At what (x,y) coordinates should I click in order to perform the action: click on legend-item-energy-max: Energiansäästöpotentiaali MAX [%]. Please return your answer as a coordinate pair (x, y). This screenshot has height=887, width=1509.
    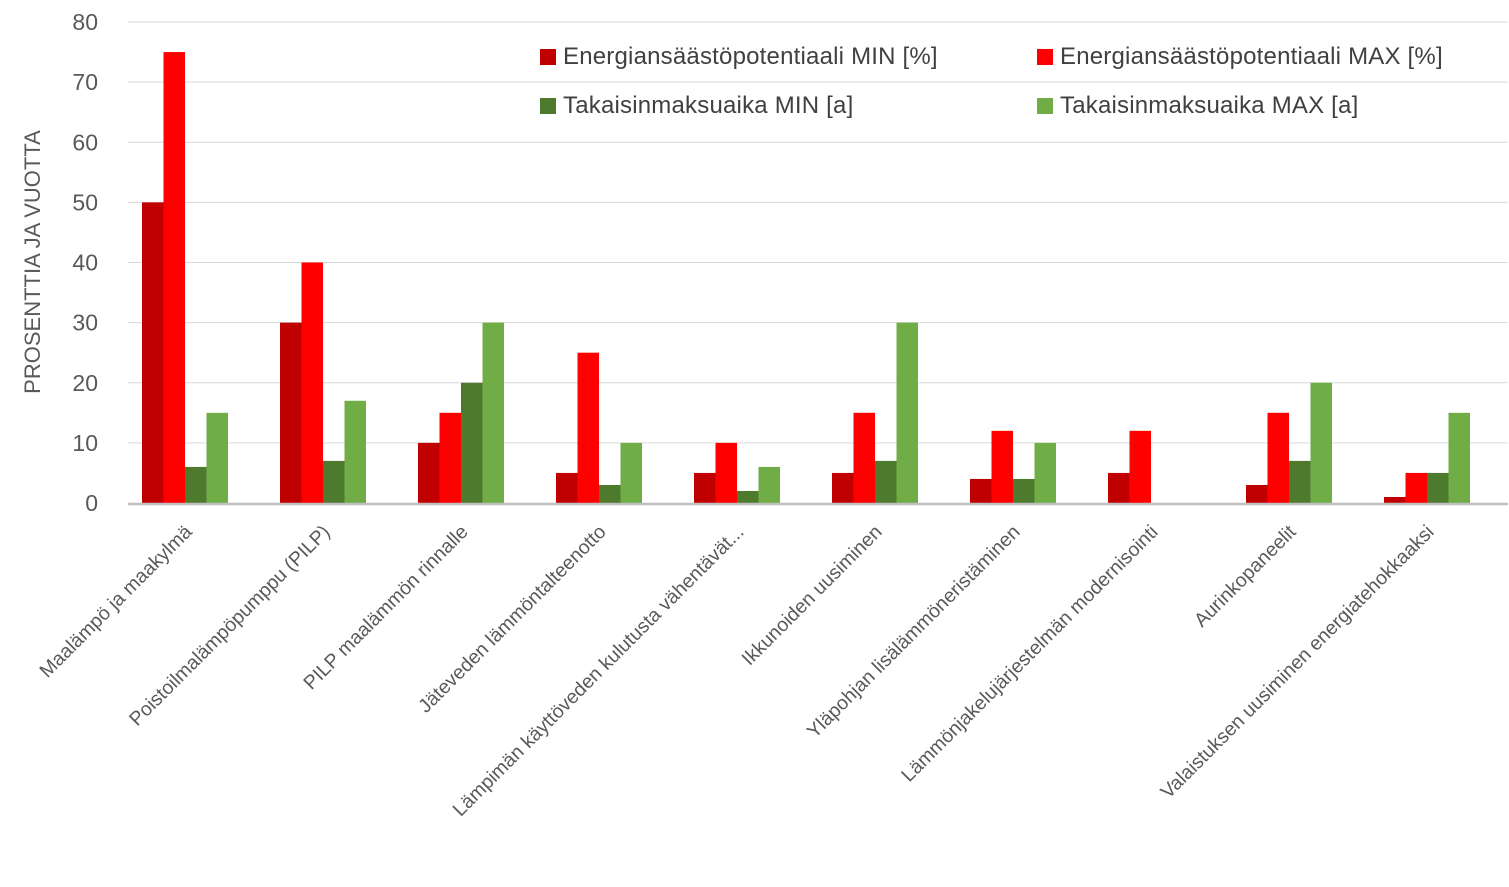
    Looking at the image, I should click on (1240, 57).